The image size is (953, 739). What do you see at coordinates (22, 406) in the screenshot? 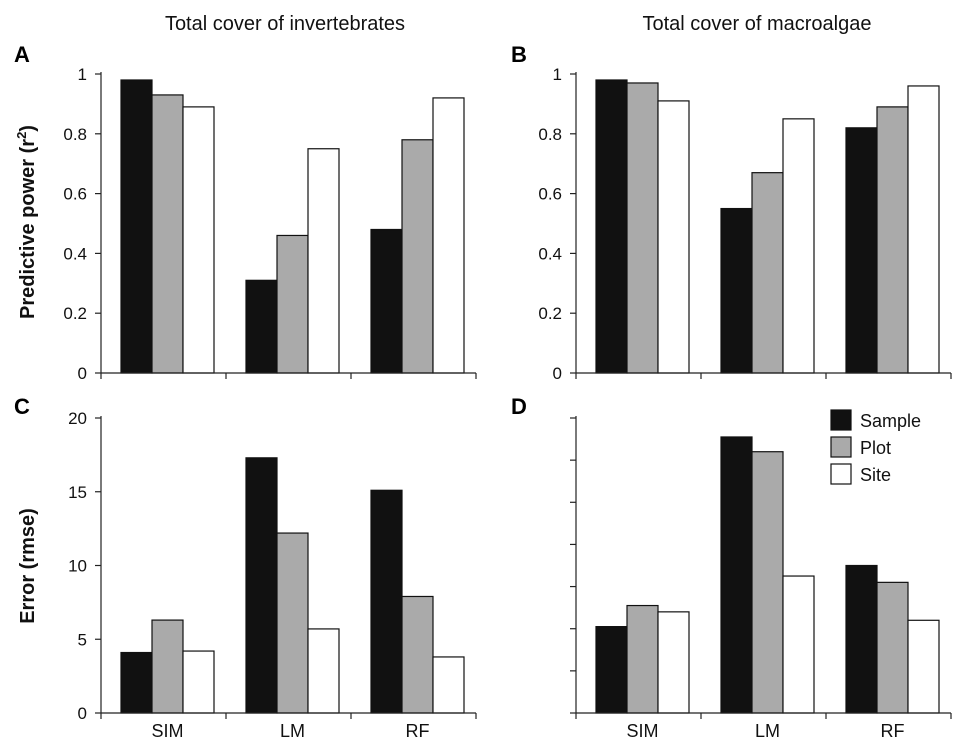
I see `panel-letter-c: C` at bounding box center [22, 406].